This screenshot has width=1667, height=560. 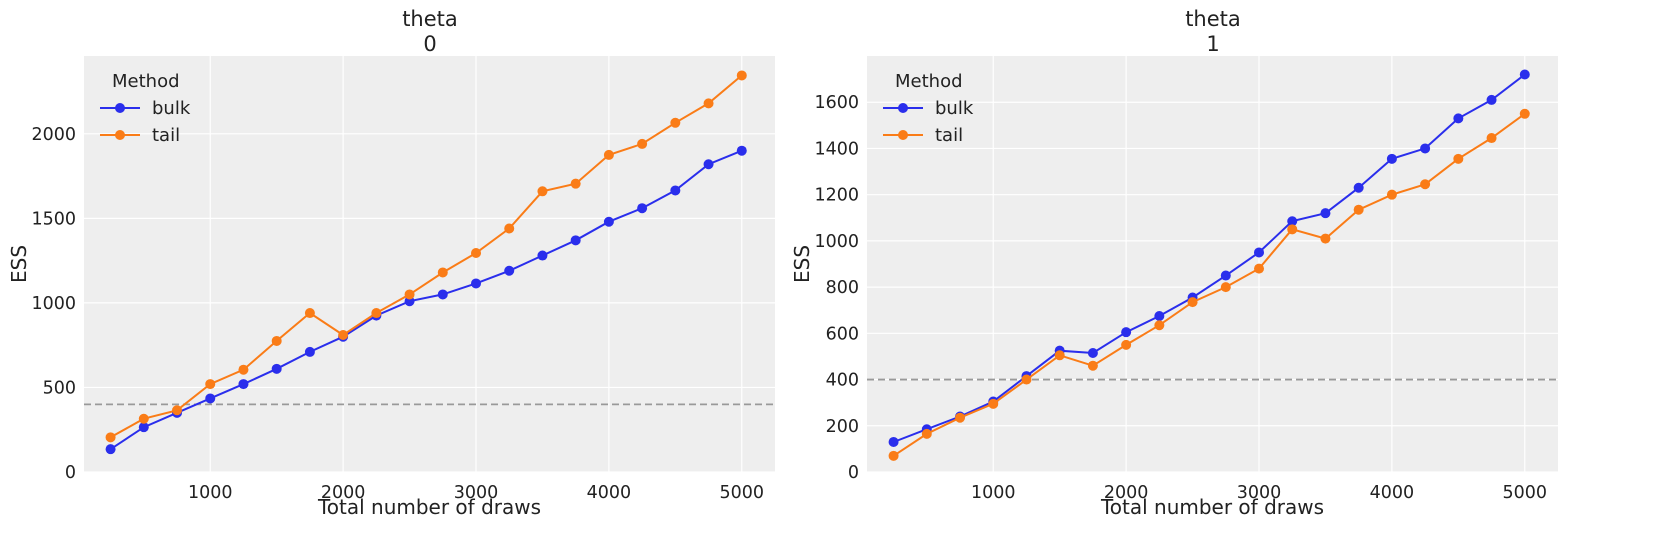 I want to click on legend-marker-tail, so click(x=903, y=135).